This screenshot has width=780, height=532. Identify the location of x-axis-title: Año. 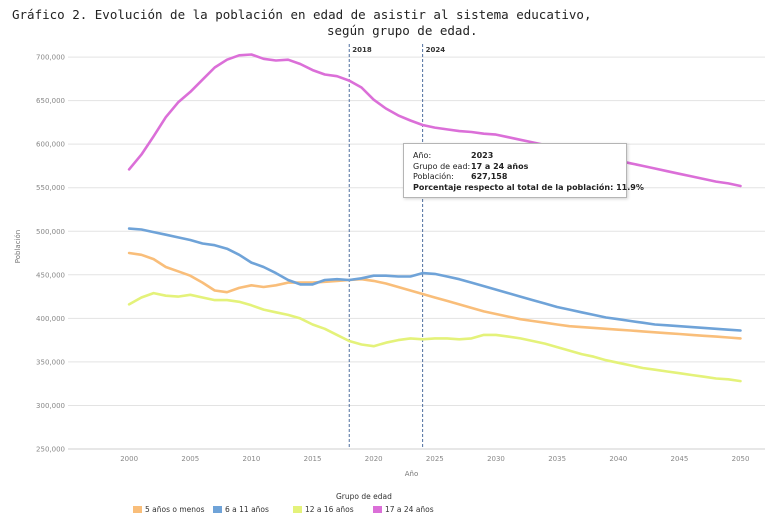
(412, 474).